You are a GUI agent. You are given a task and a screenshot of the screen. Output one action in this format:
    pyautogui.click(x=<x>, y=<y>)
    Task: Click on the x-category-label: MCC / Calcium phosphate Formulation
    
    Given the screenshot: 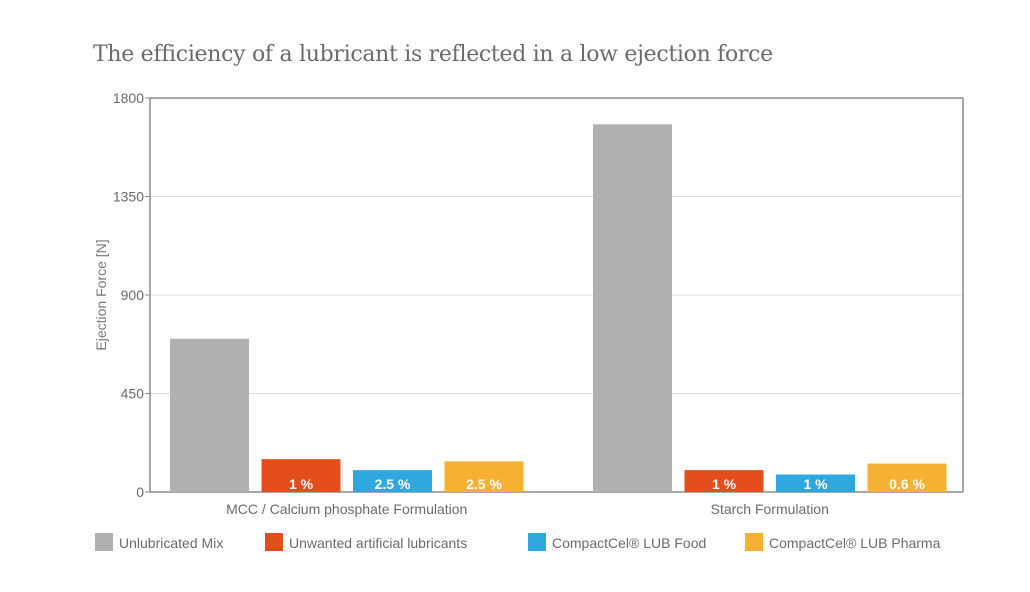 What is the action you would take?
    pyautogui.click(x=346, y=509)
    